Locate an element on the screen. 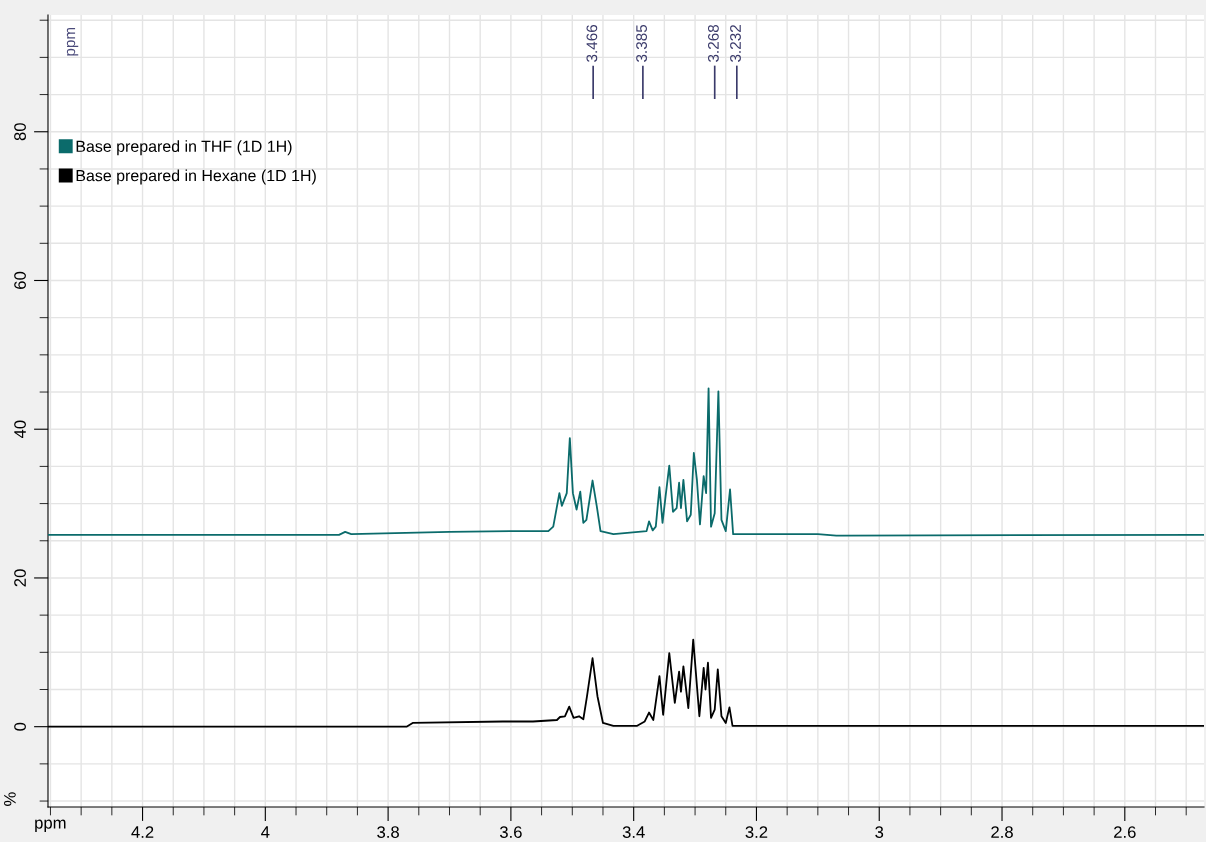  x-tick-label: 3 is located at coordinates (879, 832).